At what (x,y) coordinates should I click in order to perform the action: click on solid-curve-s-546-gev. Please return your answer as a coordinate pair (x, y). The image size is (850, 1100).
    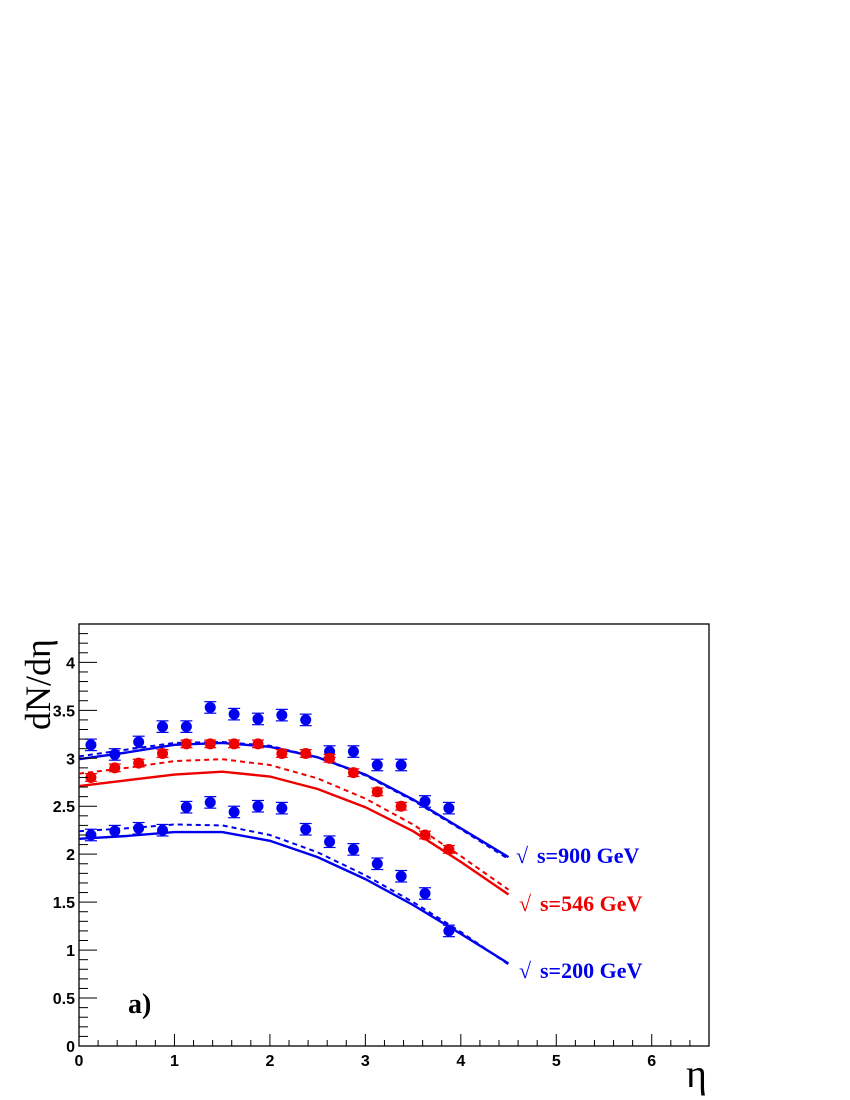
    Looking at the image, I should click on (294, 833).